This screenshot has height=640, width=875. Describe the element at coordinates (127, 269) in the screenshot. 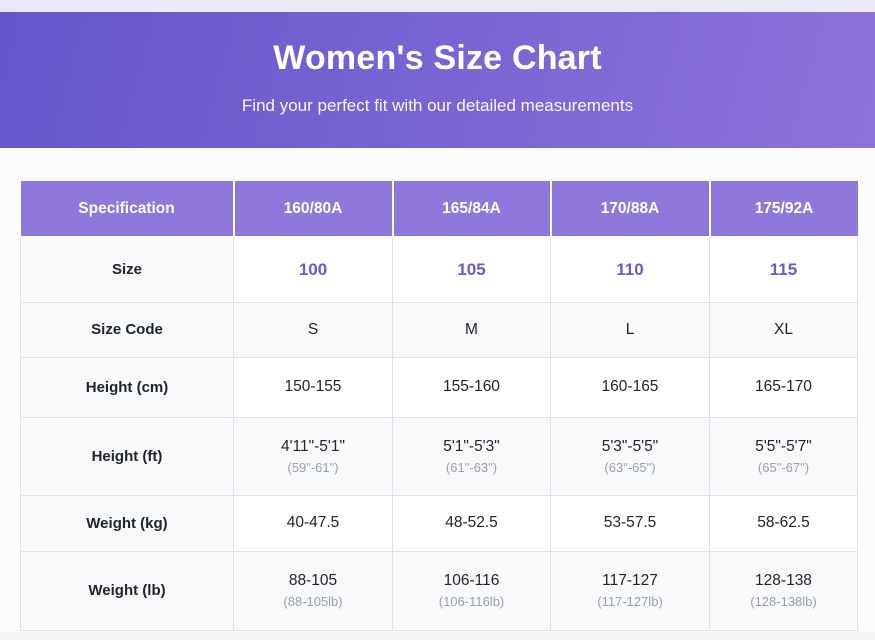

I see `row-label: Size` at that location.